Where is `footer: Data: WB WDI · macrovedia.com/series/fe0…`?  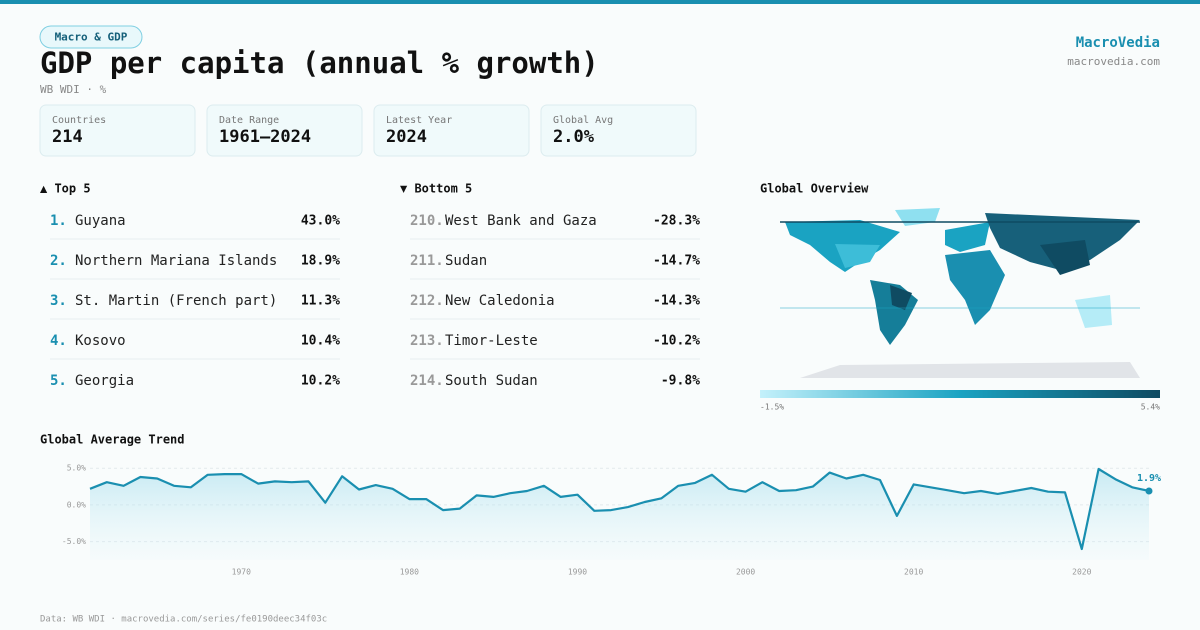
footer: Data: WB WDI · macrovedia.com/series/fe0… is located at coordinates (183, 620).